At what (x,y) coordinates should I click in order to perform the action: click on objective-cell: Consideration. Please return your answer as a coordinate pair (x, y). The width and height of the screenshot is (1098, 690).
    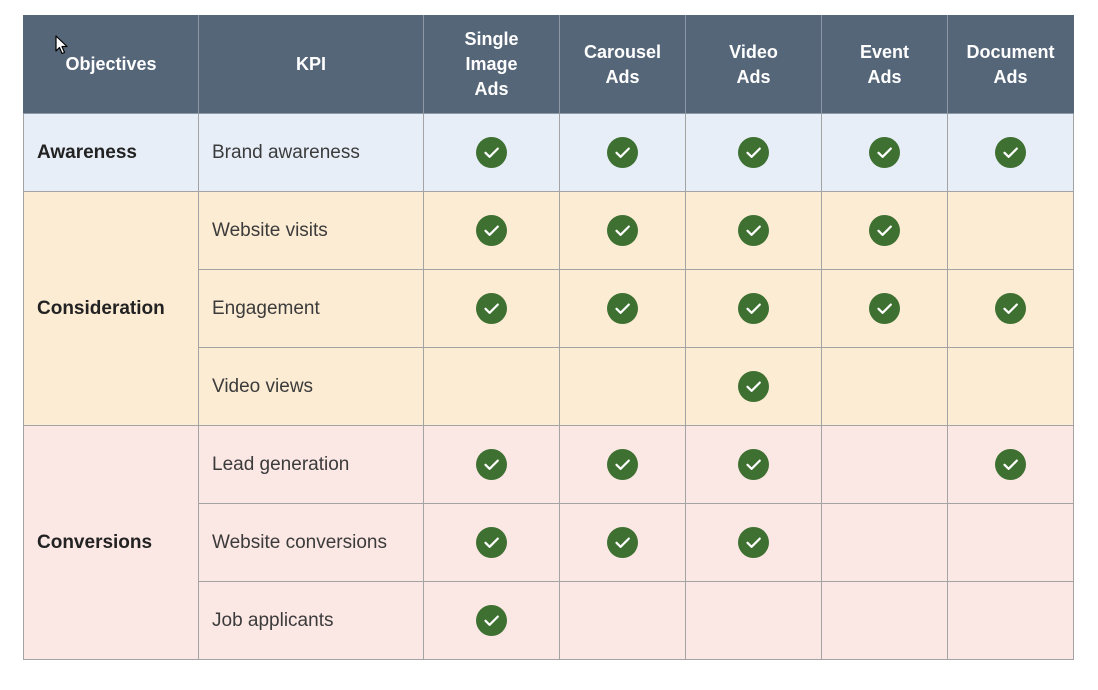
    Looking at the image, I should click on (111, 308).